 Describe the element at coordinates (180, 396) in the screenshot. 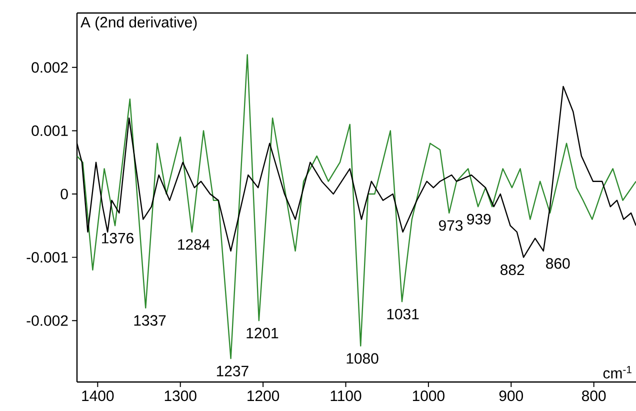

I see `x-tick-label: 1300` at that location.